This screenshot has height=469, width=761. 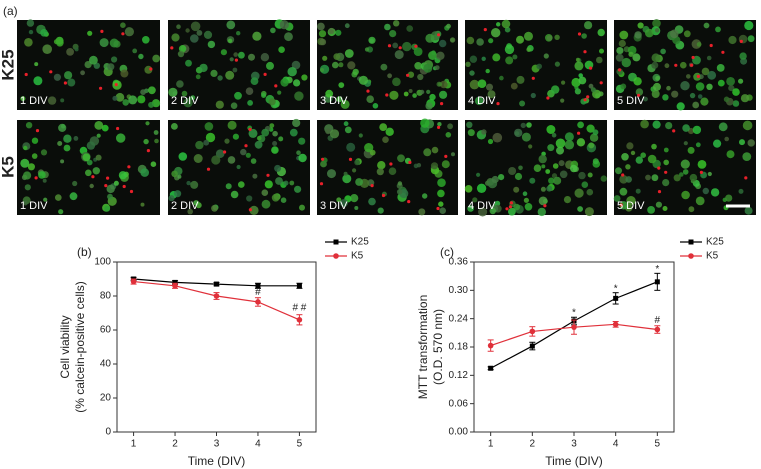 What do you see at coordinates (65, 346) in the screenshot?
I see `y-axis-label: Cell viability` at bounding box center [65, 346].